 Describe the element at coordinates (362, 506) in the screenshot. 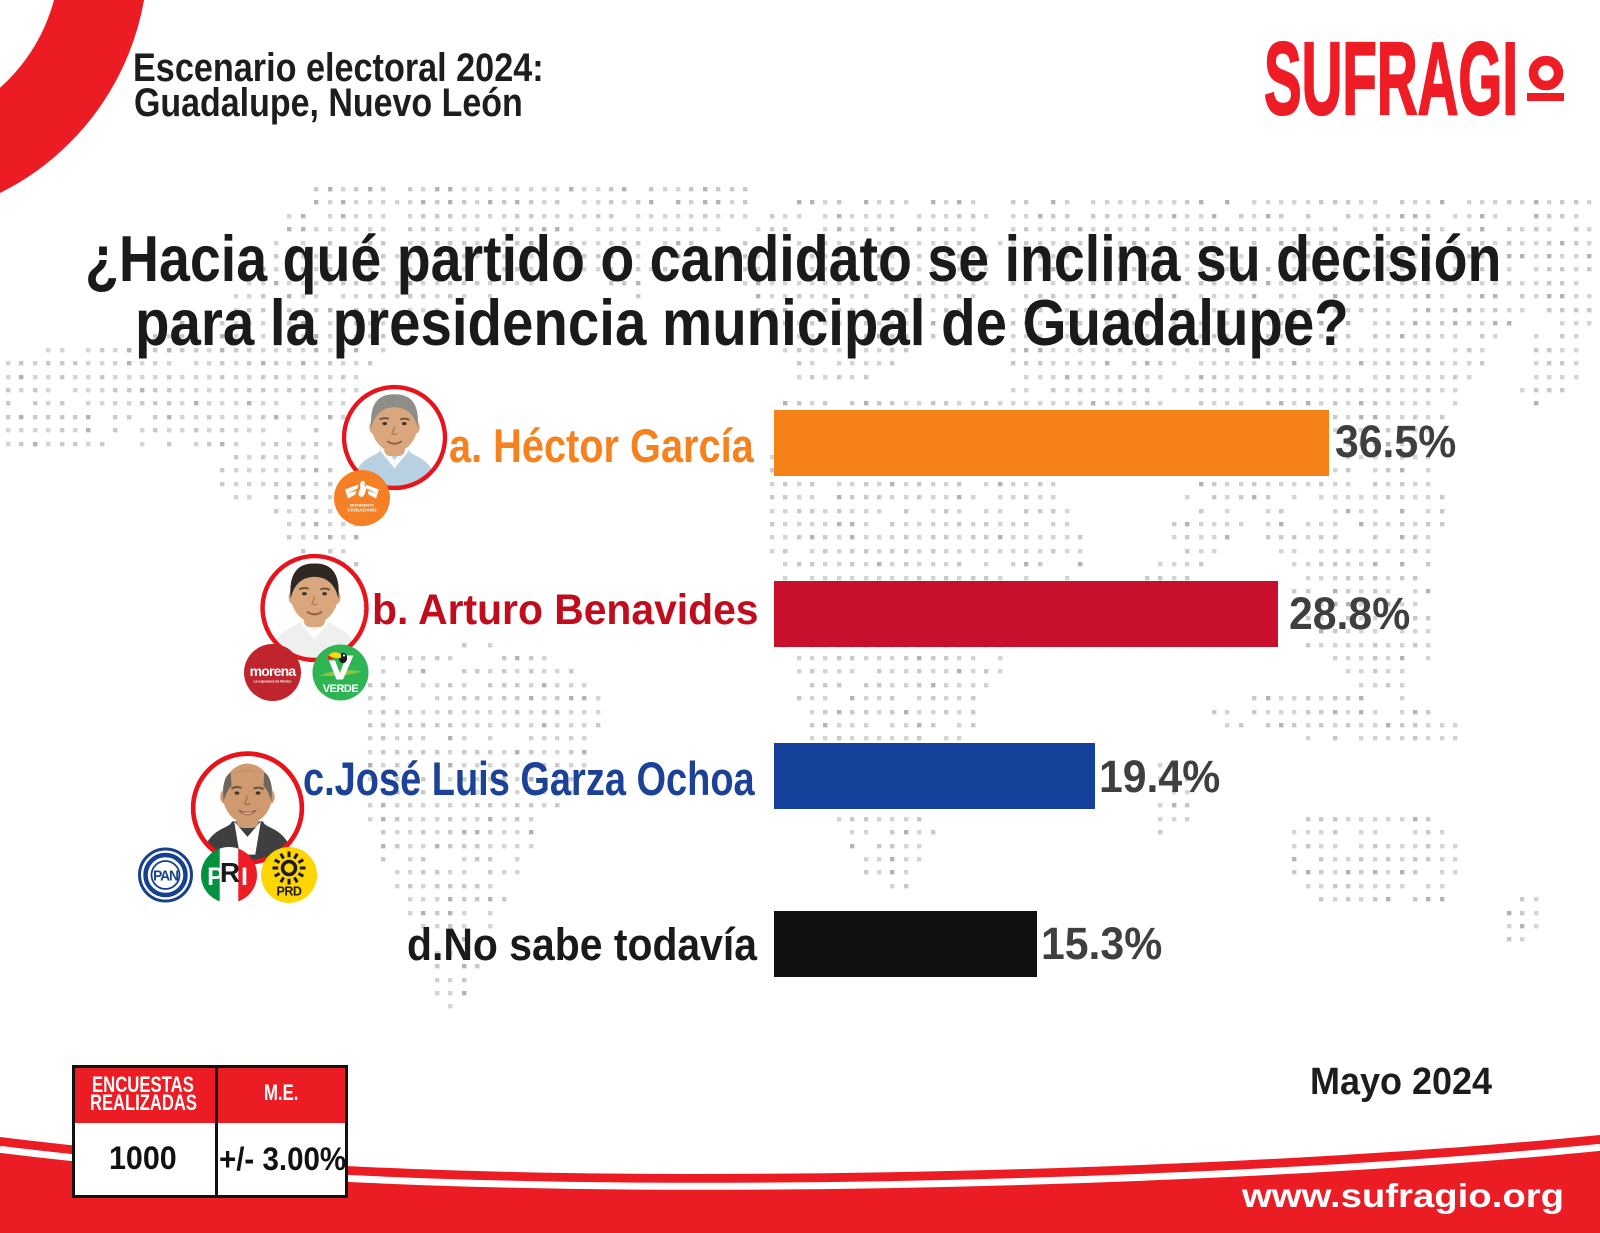

I see `svg-text: MOVIMIENTO` at that location.